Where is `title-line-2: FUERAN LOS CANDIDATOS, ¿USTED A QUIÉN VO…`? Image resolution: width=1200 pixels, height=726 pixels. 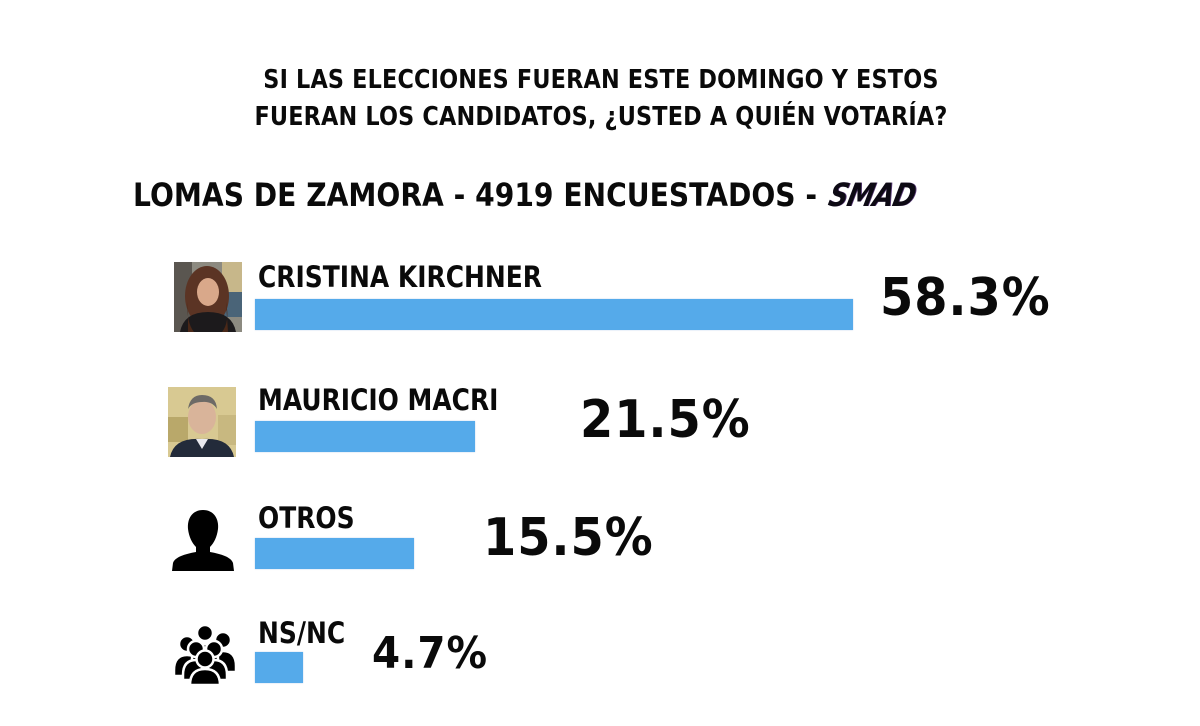 title-line-2: FUERAN LOS CANDIDATOS, ¿USTED A QUIÉN VO… is located at coordinates (601, 117).